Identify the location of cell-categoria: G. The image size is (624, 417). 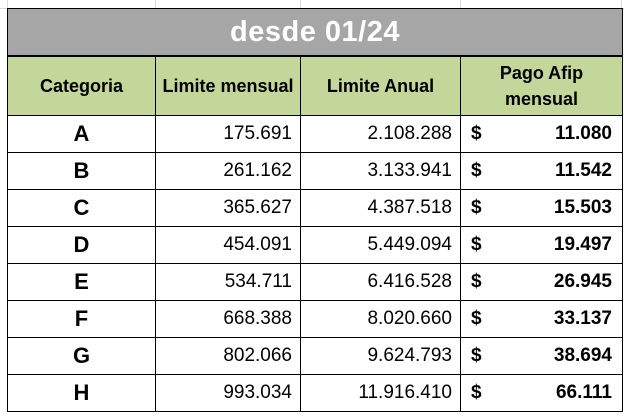
(81, 356).